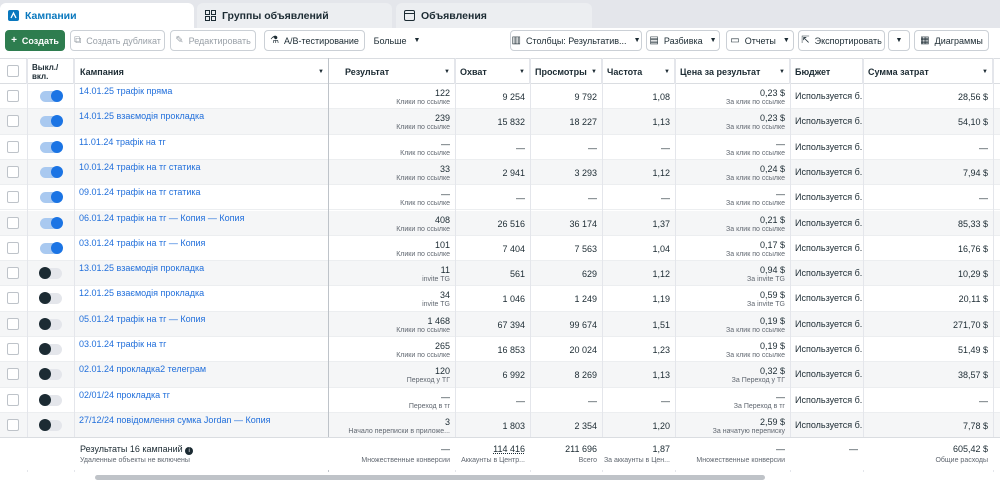  What do you see at coordinates (143, 369) in the screenshot?
I see `campaign-name-link: 02.01.24 прокладка2 телеграм` at bounding box center [143, 369].